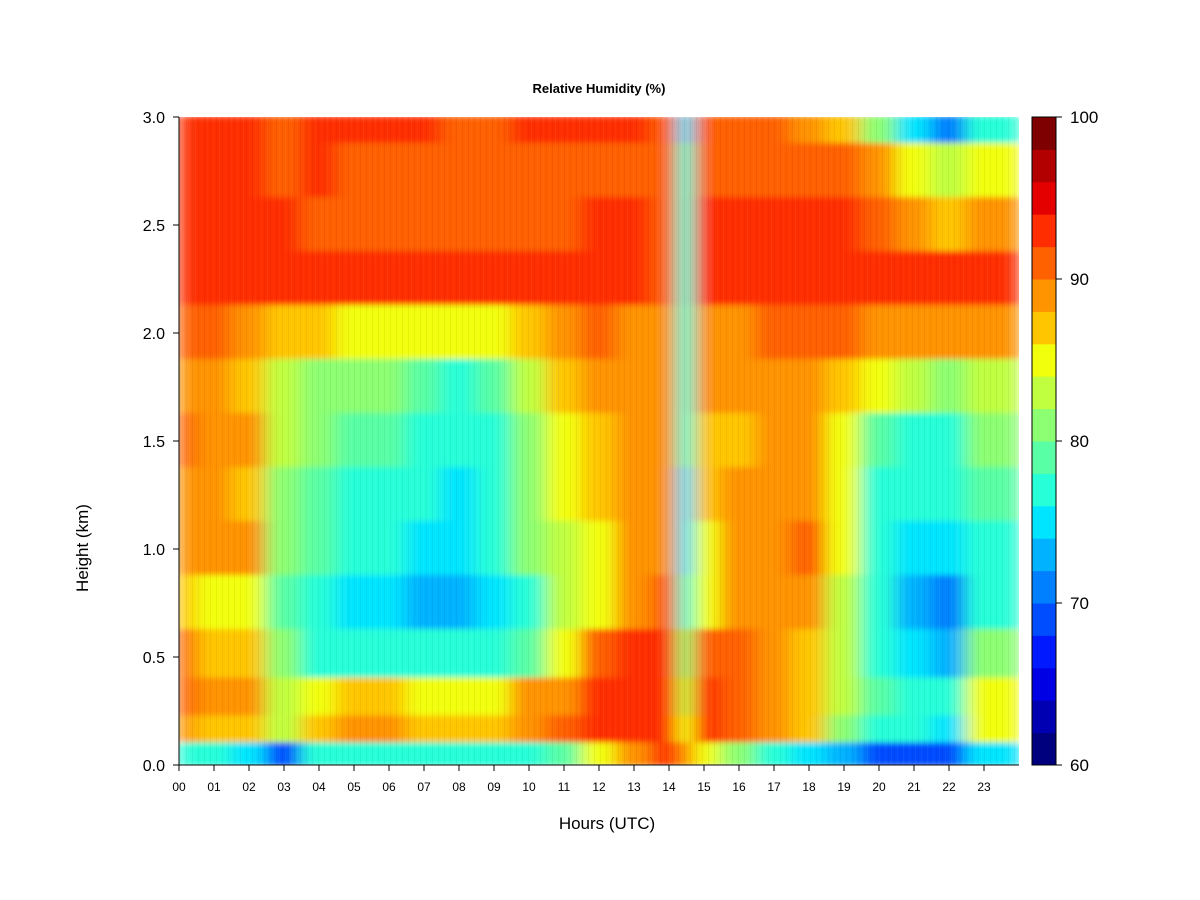 The image size is (1200, 900). Describe the element at coordinates (1084, 117) in the screenshot. I see `colorbar-tick-label: 100` at that location.